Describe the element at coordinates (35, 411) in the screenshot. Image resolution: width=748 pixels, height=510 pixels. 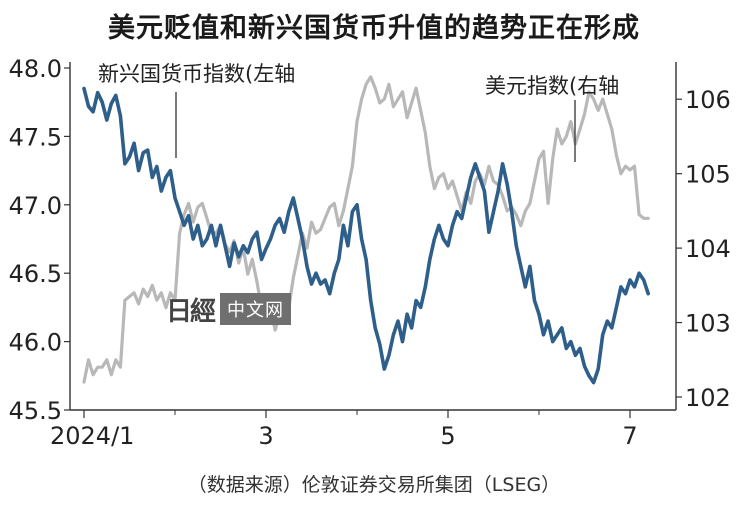
I see `y-left-tick-label: 45.5` at that location.